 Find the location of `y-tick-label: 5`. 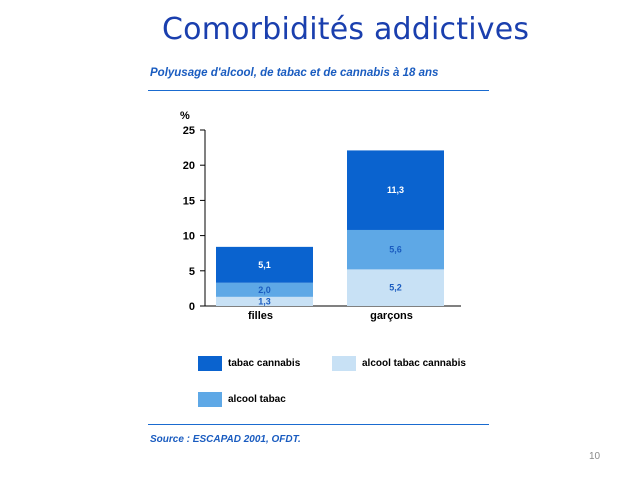

y-tick-label: 5 is located at coordinates (192, 272).